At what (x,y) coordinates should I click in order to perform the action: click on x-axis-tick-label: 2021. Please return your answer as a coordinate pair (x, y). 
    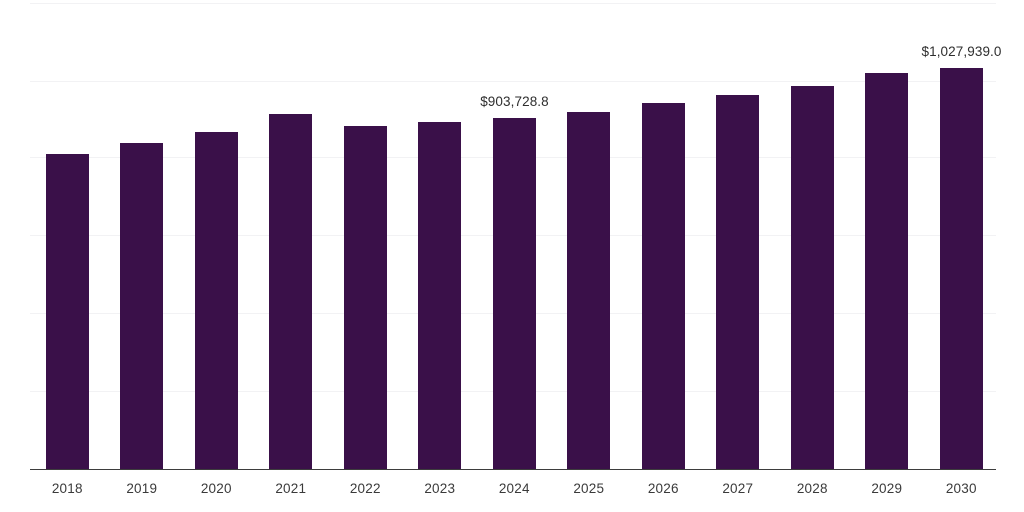
    Looking at the image, I should click on (291, 488).